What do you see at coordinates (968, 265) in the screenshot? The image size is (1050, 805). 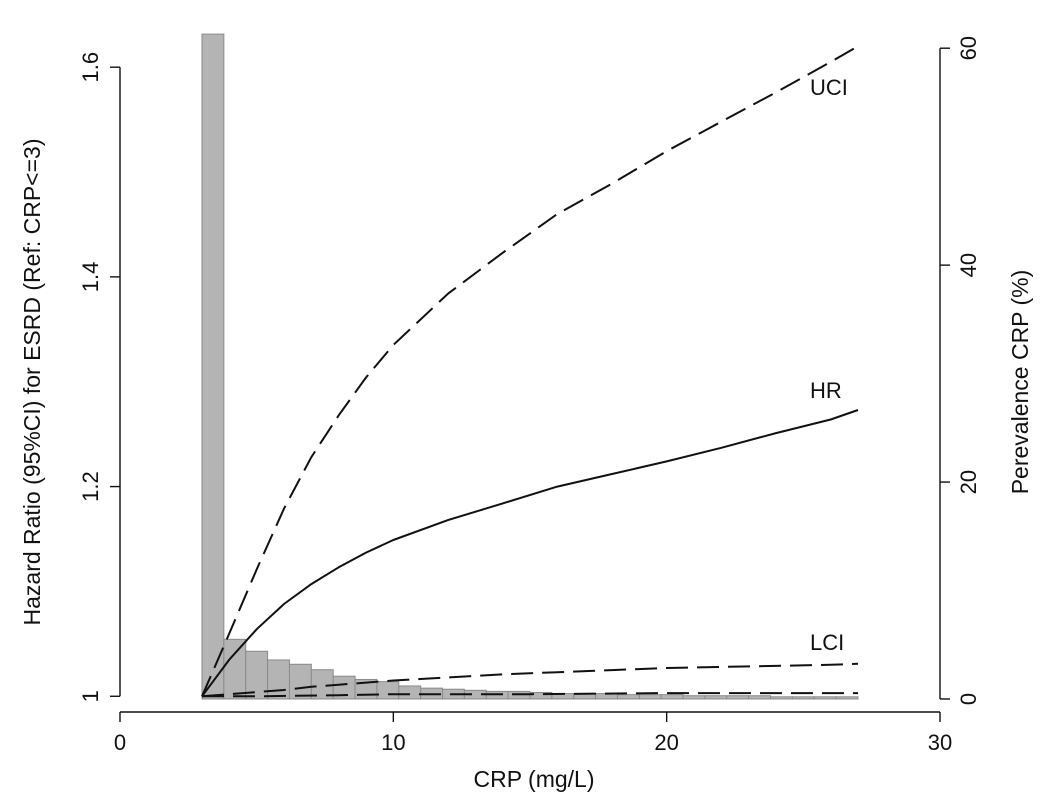 I see `y-right-tick-label-2: 40` at bounding box center [968, 265].